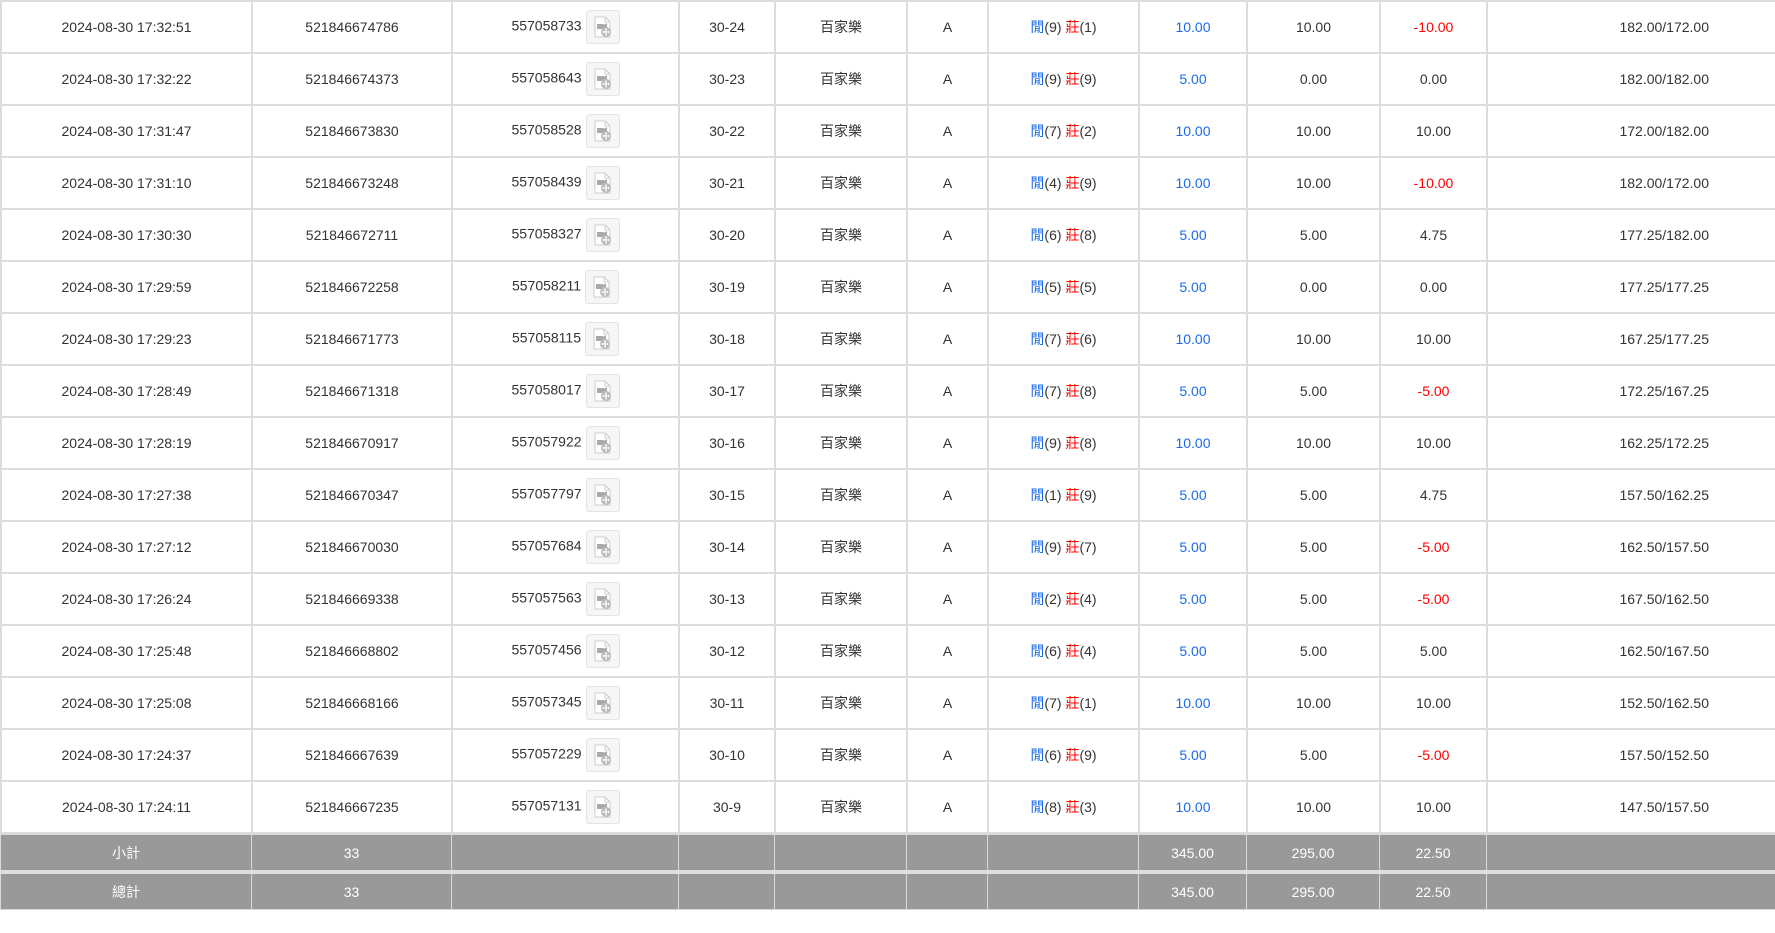 The height and width of the screenshot is (933, 1775). What do you see at coordinates (1433, 890) in the screenshot?
I see `total-win: 22.50` at bounding box center [1433, 890].